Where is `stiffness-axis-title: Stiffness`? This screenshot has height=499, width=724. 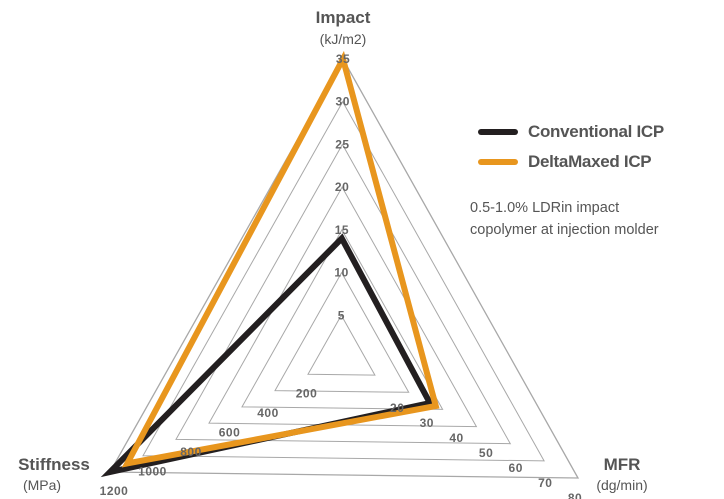 stiffness-axis-title: Stiffness is located at coordinates (54, 464).